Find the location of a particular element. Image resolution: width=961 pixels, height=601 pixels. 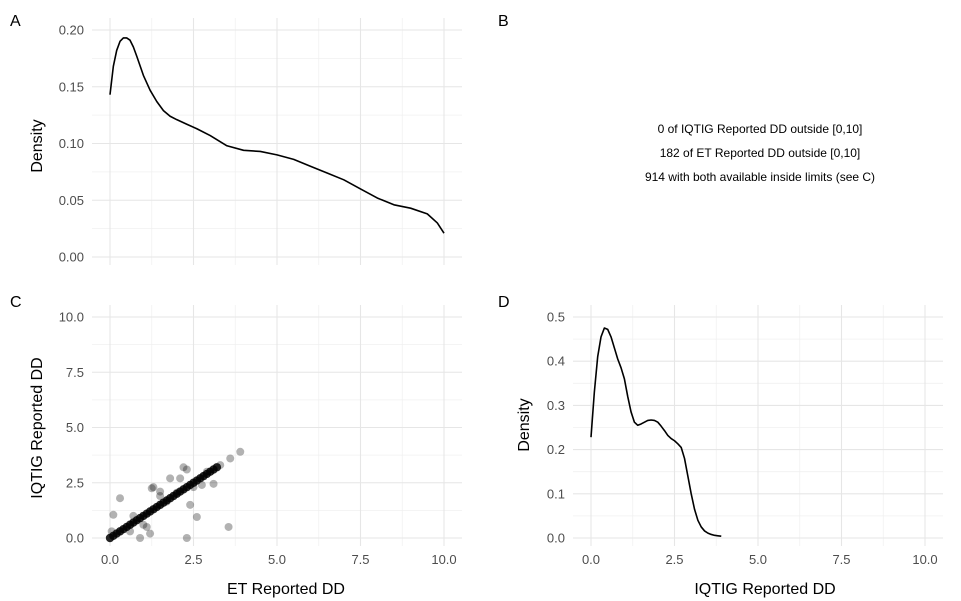

y-tick-label: 0.3 is located at coordinates (556, 405).